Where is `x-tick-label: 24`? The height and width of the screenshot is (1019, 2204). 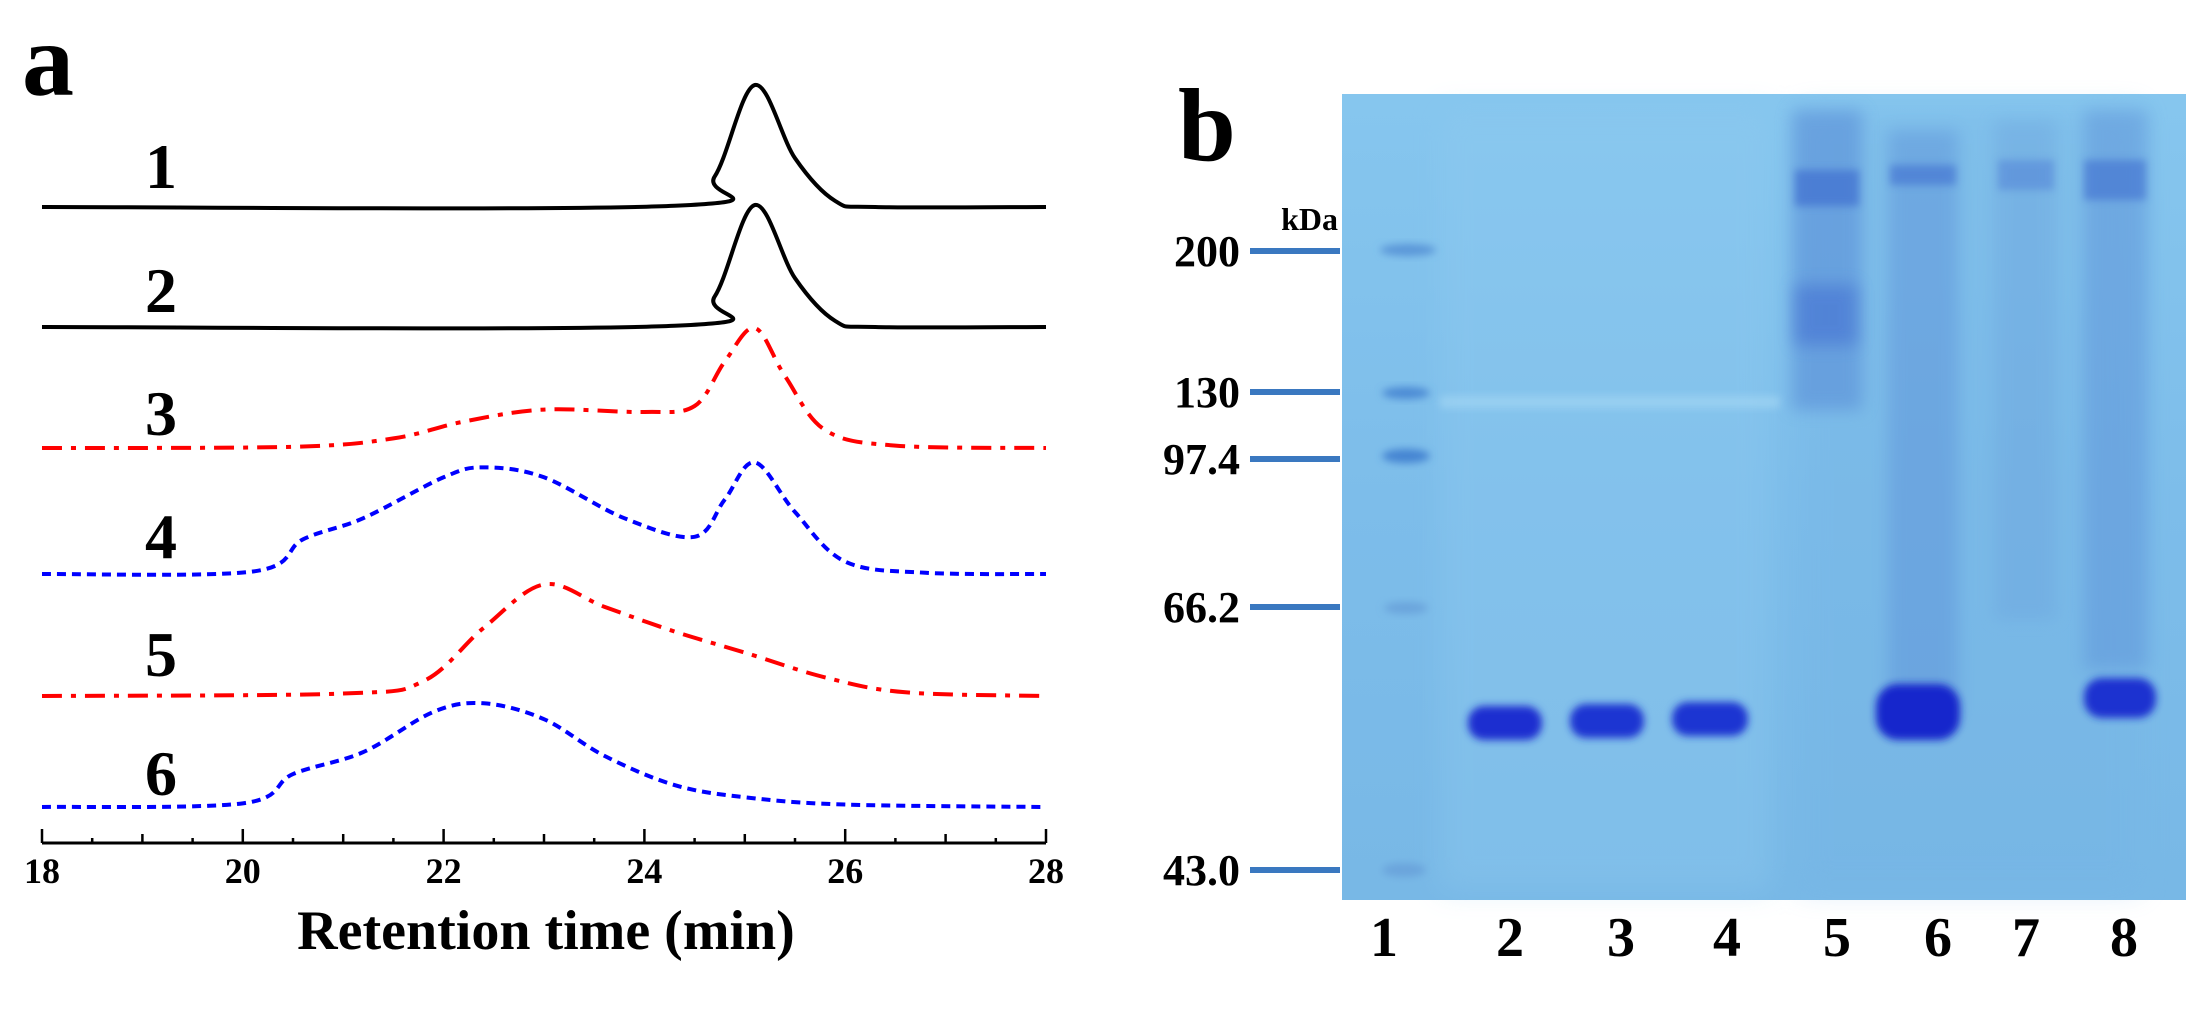 x-tick-label: 24 is located at coordinates (644, 871).